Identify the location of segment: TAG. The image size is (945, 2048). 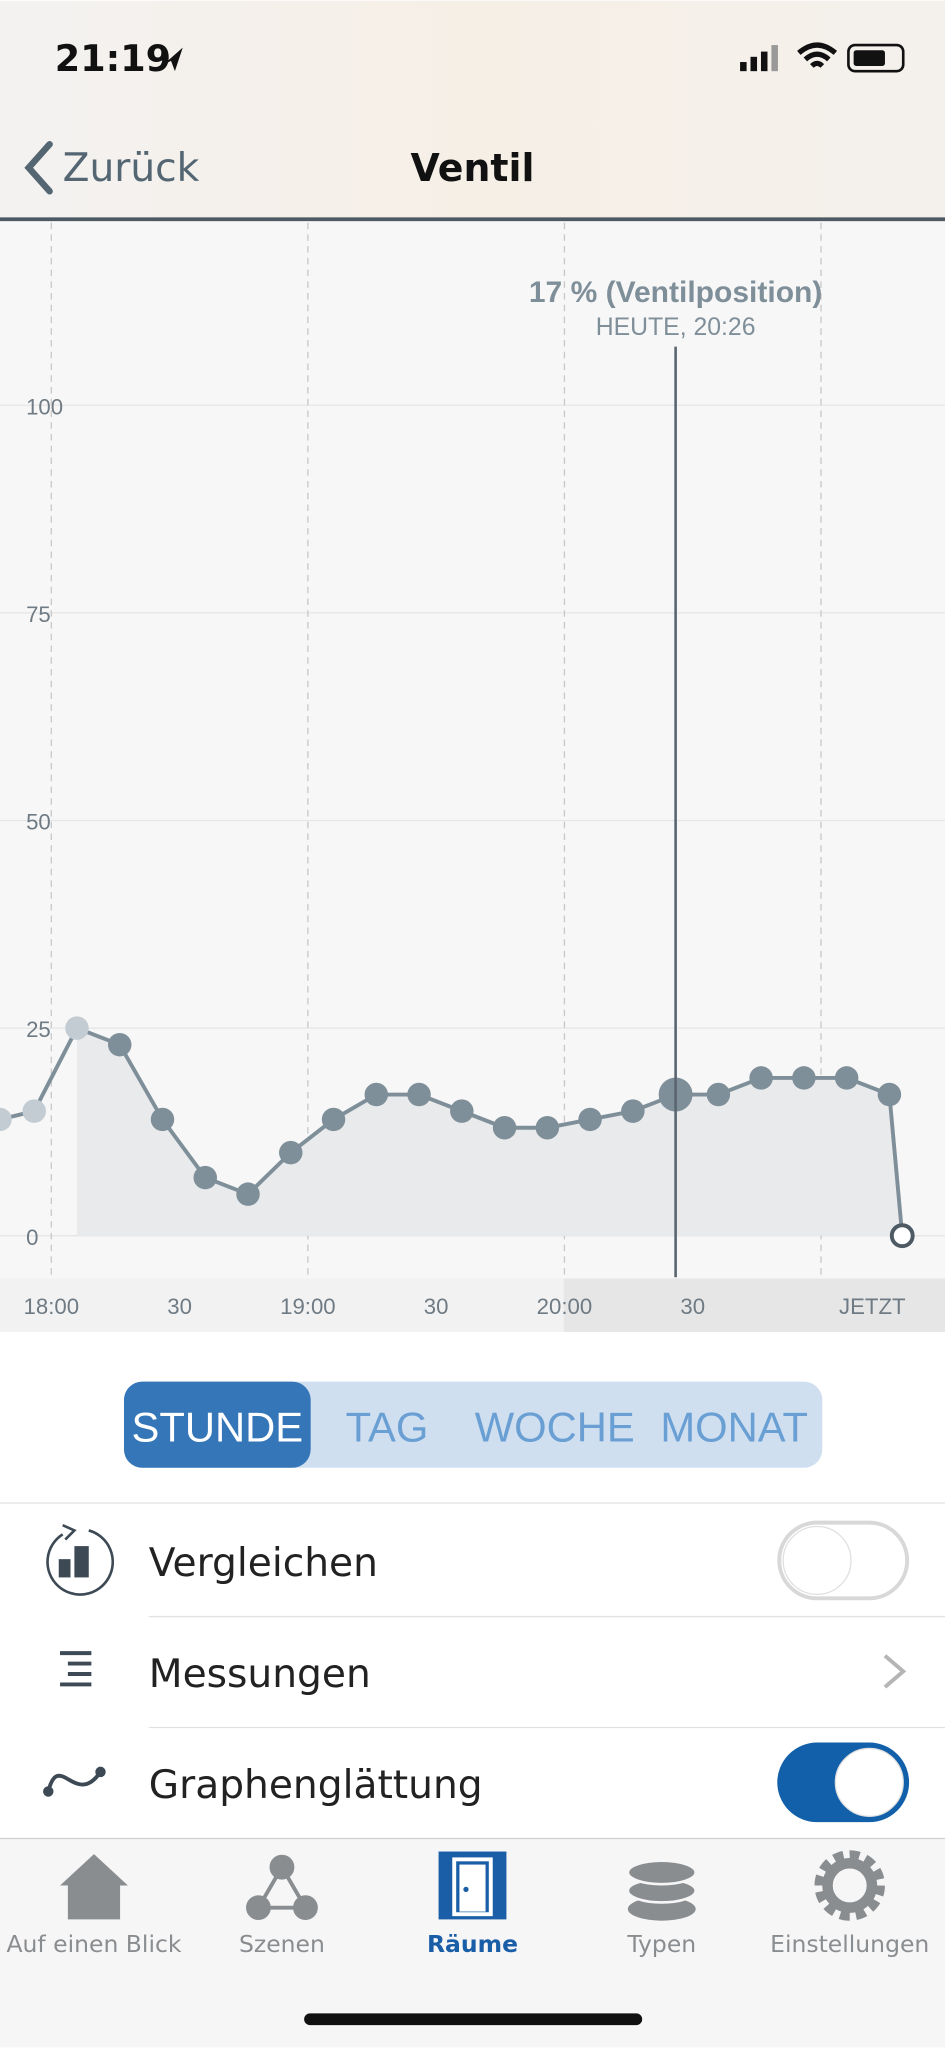
(387, 1427).